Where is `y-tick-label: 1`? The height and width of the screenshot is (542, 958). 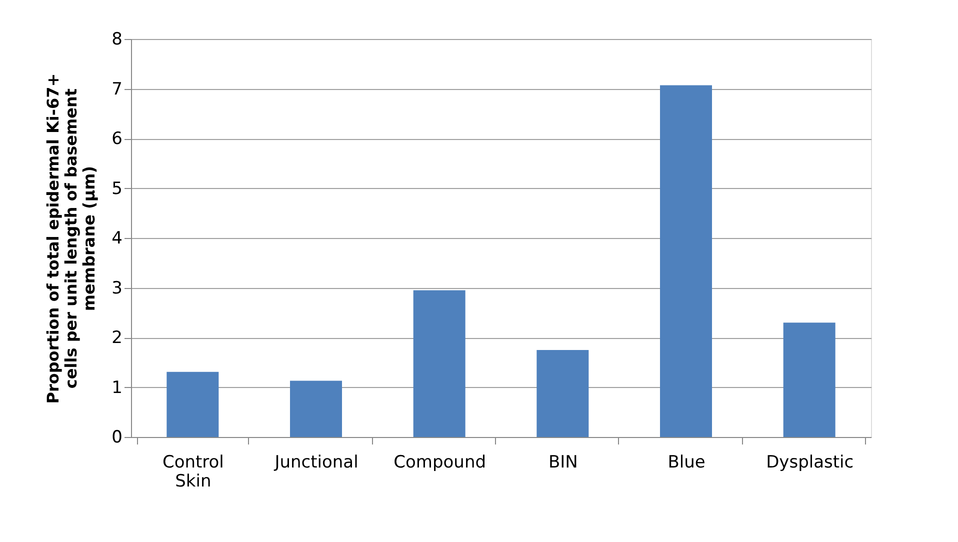
y-tick-label: 1 is located at coordinates (117, 388).